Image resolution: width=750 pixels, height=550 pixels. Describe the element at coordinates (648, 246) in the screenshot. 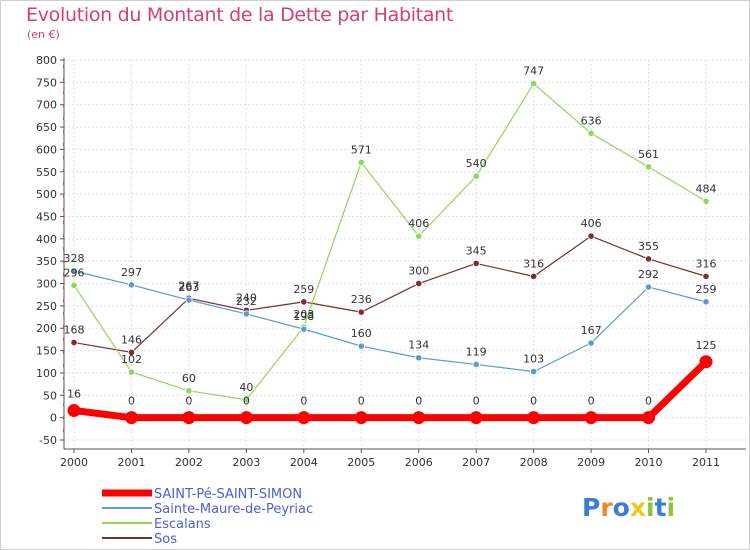

I see `data-label: 355` at that location.